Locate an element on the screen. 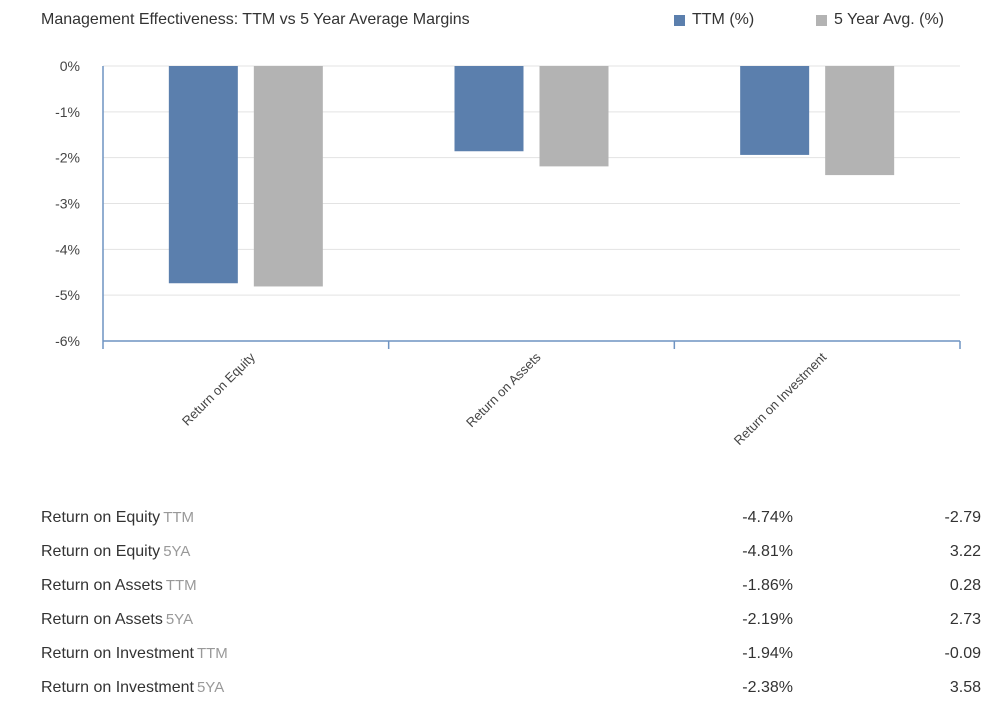  y-tick-label: 0% is located at coordinates (70, 66).